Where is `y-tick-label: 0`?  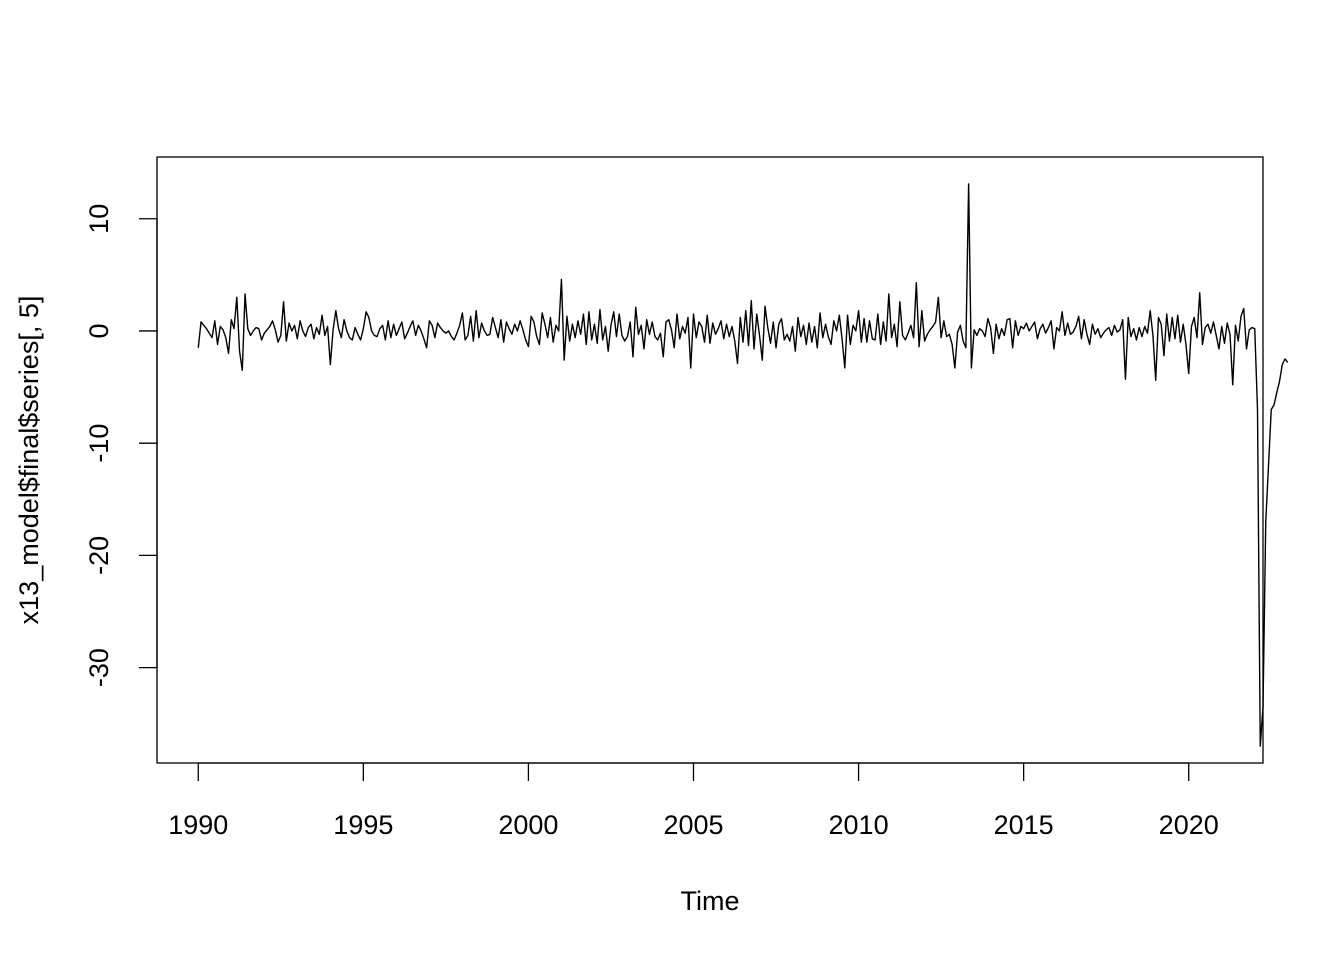
y-tick-label: 0 is located at coordinates (99, 330).